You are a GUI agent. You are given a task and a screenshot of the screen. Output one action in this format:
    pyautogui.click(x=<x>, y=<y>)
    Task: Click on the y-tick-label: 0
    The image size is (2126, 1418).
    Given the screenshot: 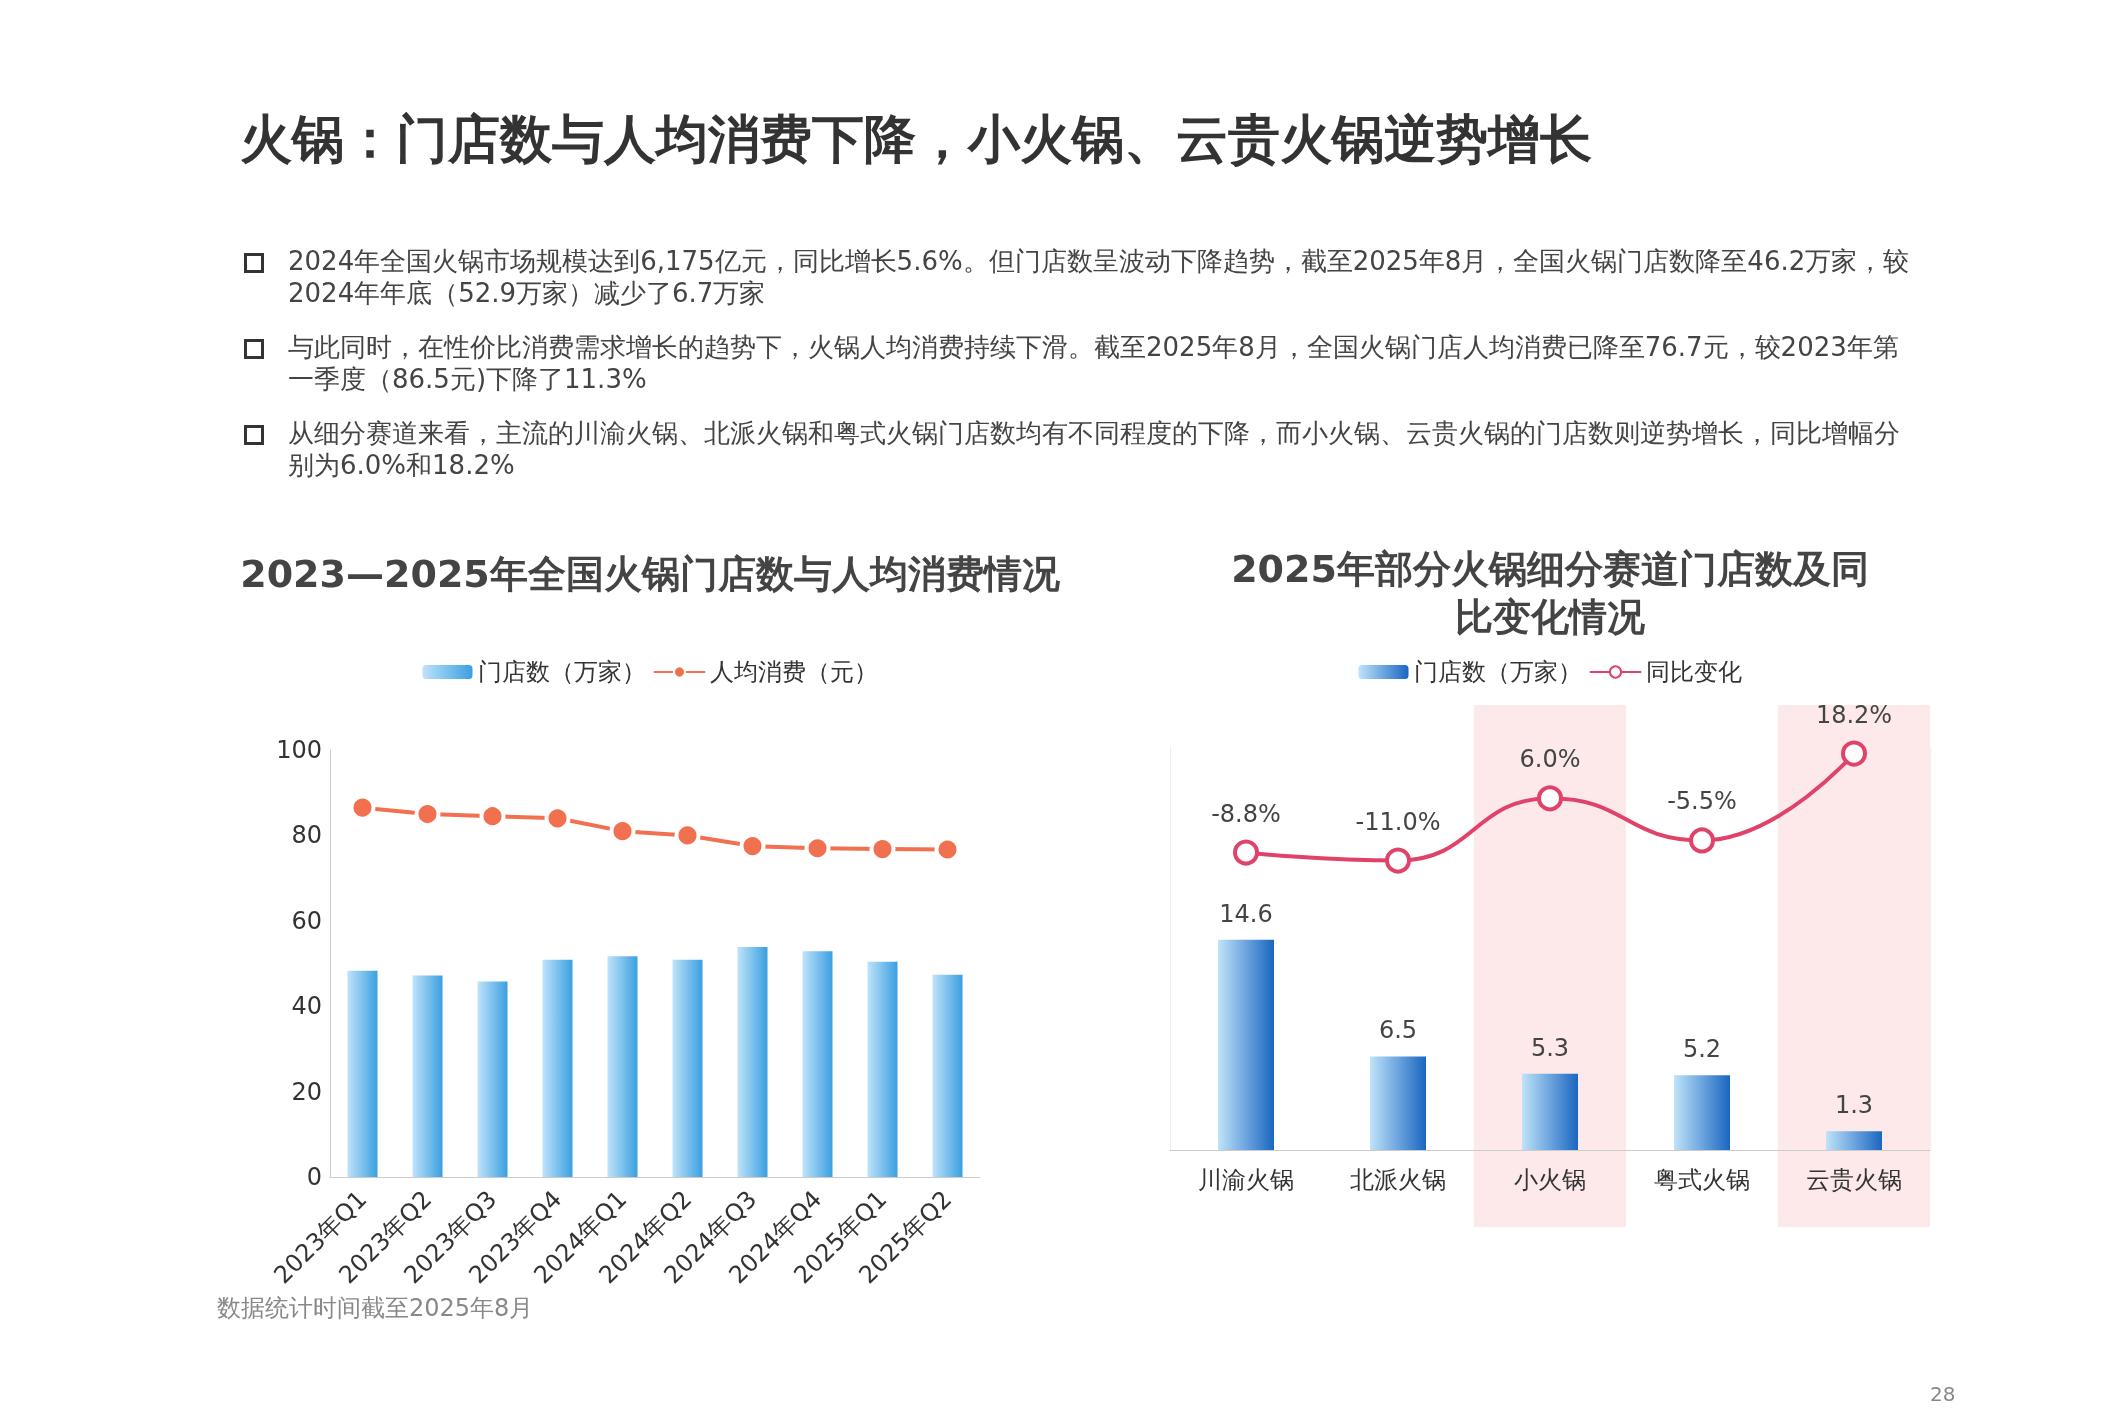 What is the action you would take?
    pyautogui.click(x=314, y=1177)
    